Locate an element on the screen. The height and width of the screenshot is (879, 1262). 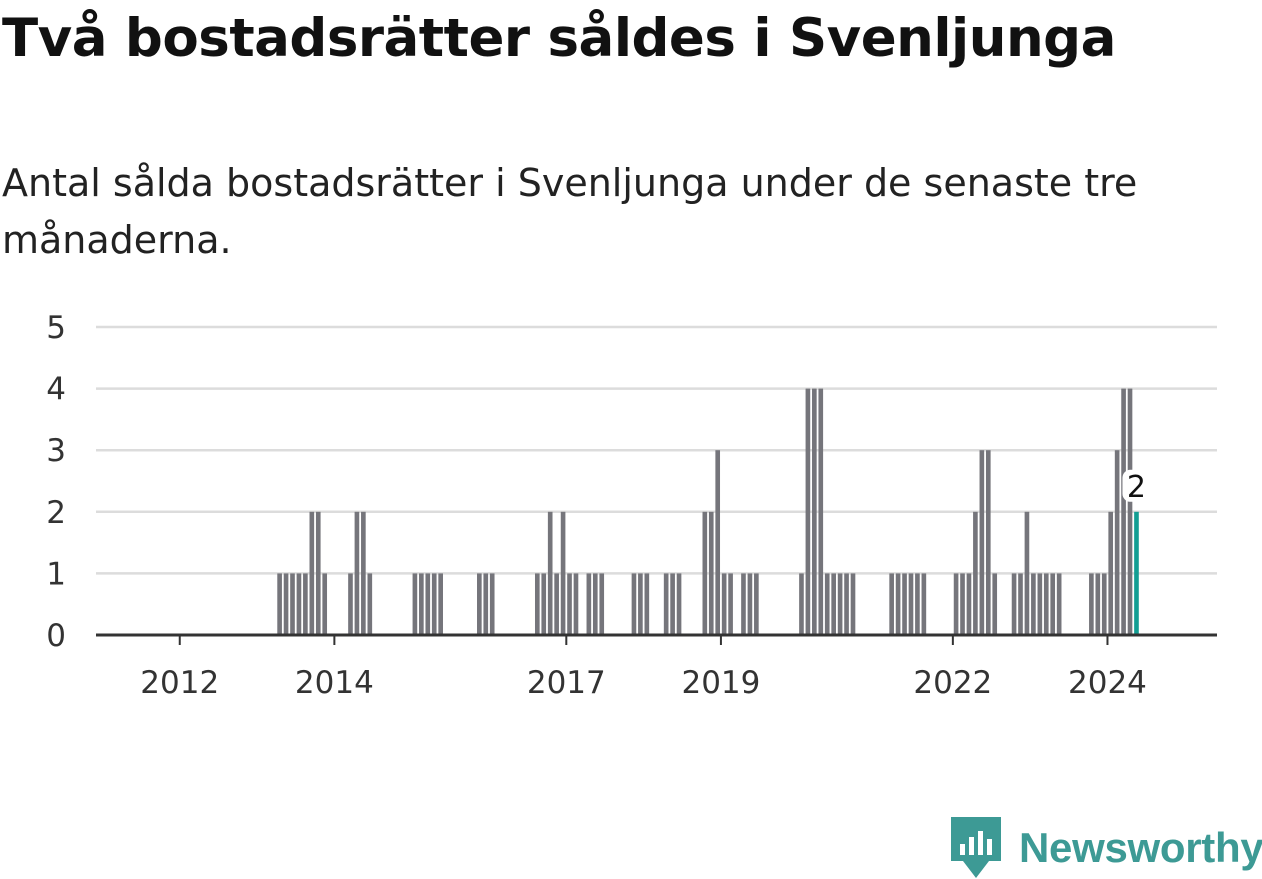
x-tick-label: 2019 is located at coordinates (720, 683).